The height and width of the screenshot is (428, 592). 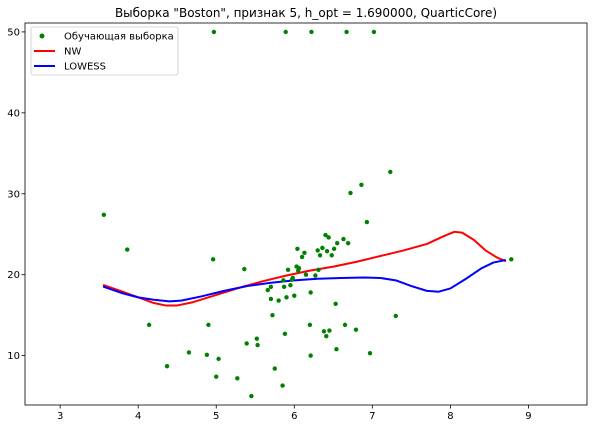 I want to click on y-axis: 10 20 30 40 50, so click(x=16, y=194).